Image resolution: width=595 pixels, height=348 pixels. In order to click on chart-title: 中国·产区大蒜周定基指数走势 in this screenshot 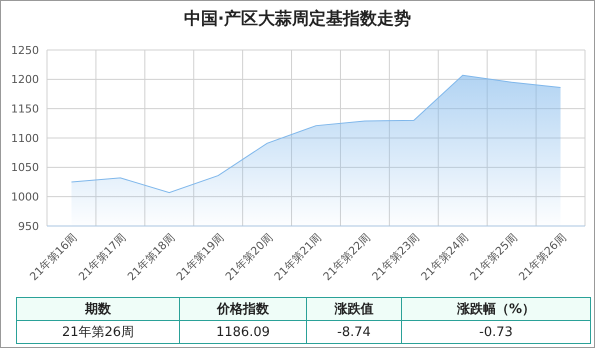, I will do `click(297, 19)`.